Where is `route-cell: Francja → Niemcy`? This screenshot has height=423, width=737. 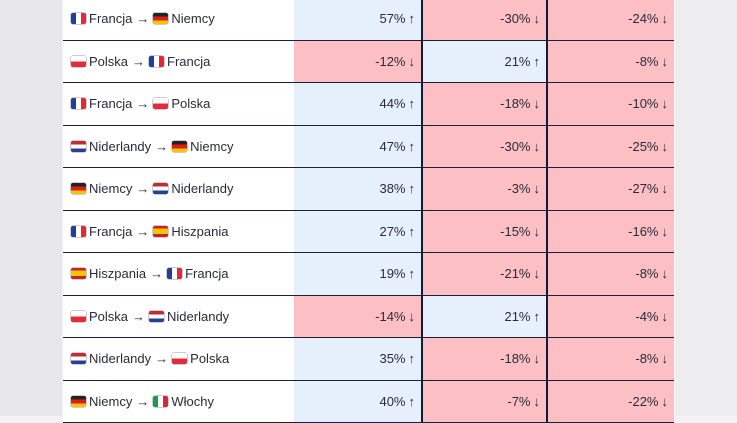 route-cell: Francja → Niemcy is located at coordinates (178, 20).